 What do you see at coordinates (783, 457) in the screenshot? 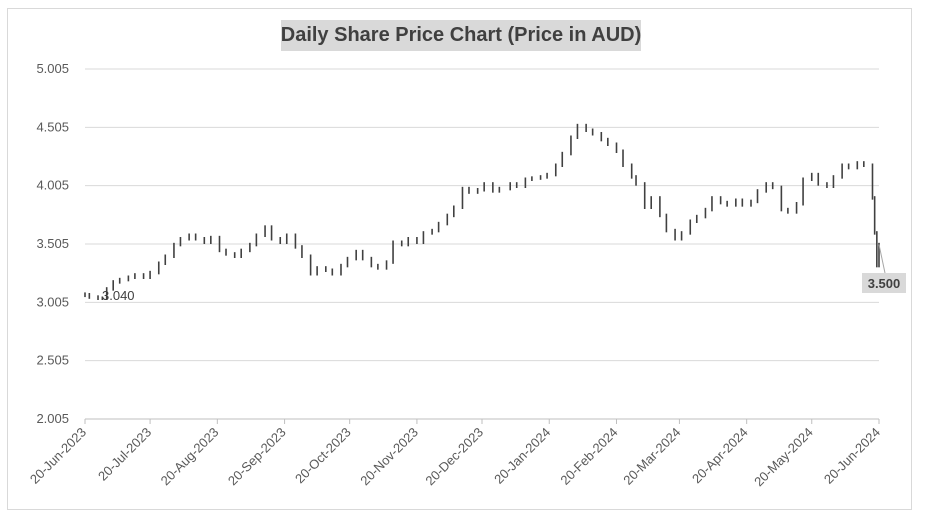
I see `x-tick-label: 20-May-2024` at bounding box center [783, 457].